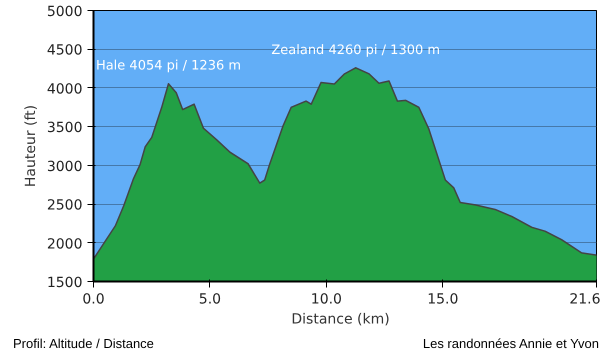  Describe the element at coordinates (326, 300) in the screenshot. I see `x-tick-label: 10.0` at that location.